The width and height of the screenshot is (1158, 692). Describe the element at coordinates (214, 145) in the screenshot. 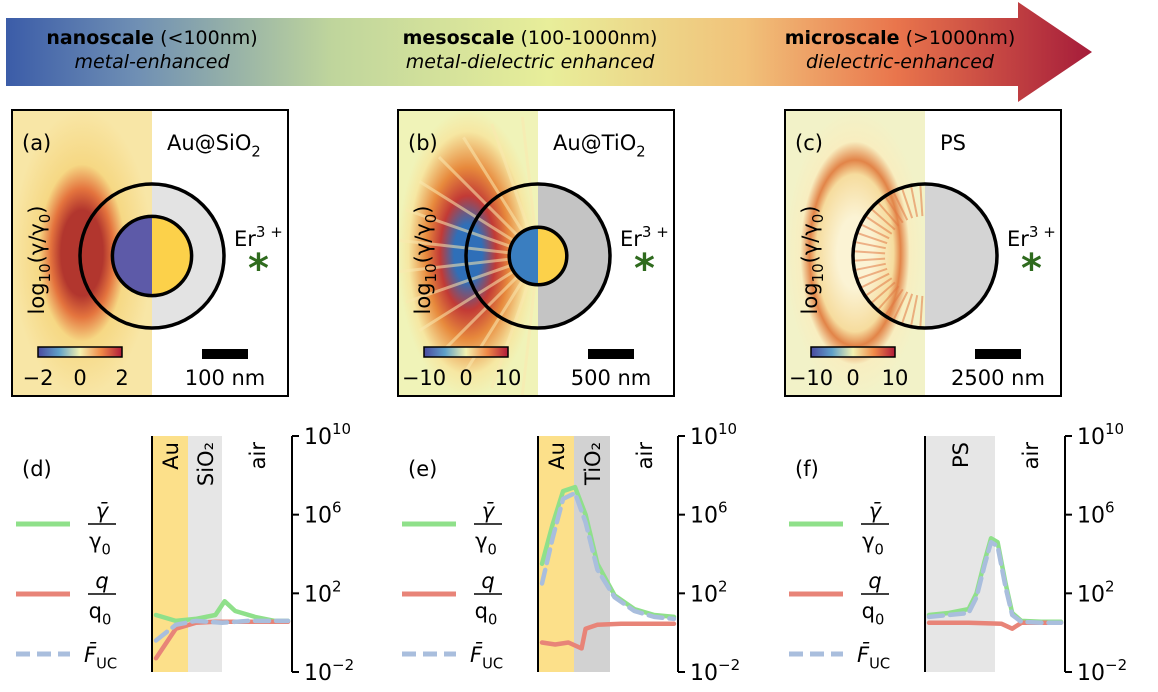

I see `material-label: Au@SiO2` at that location.